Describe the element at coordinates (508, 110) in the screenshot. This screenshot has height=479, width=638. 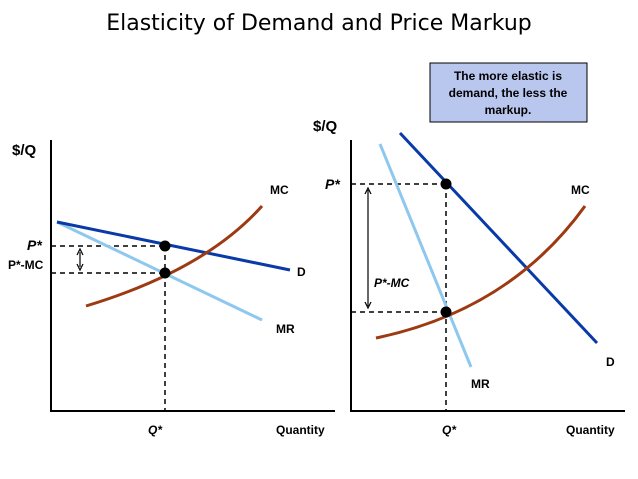
I see `note-line-3: markup.` at that location.